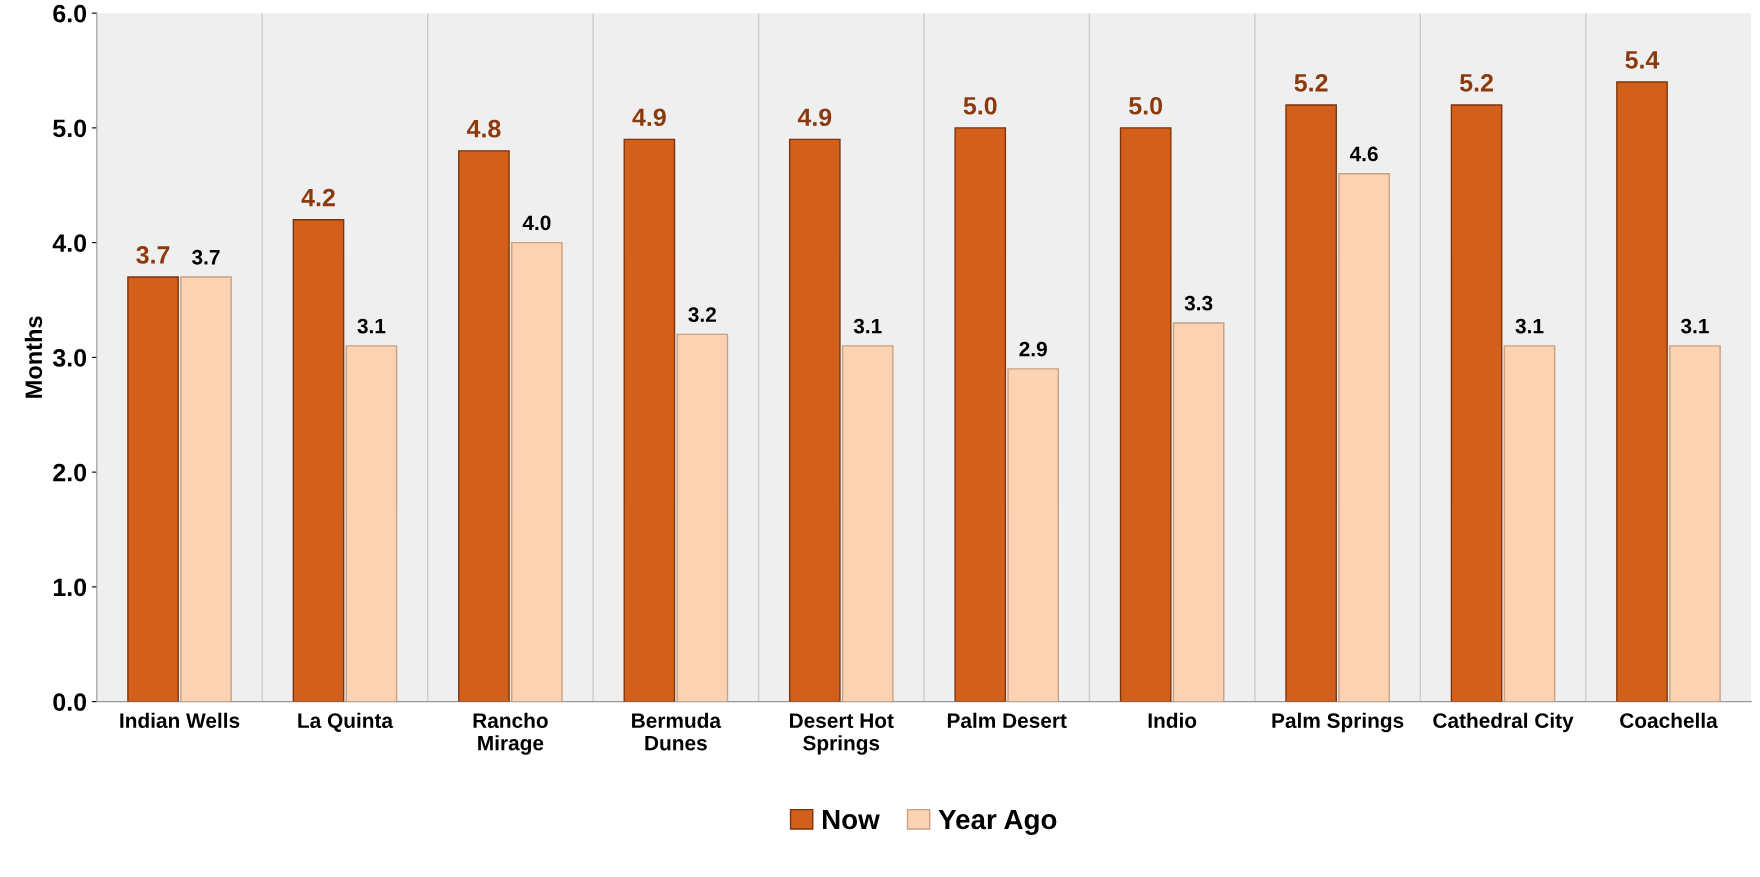 The height and width of the screenshot is (877, 1760). I want to click on x-tick-label: Coachella, so click(1669, 720).